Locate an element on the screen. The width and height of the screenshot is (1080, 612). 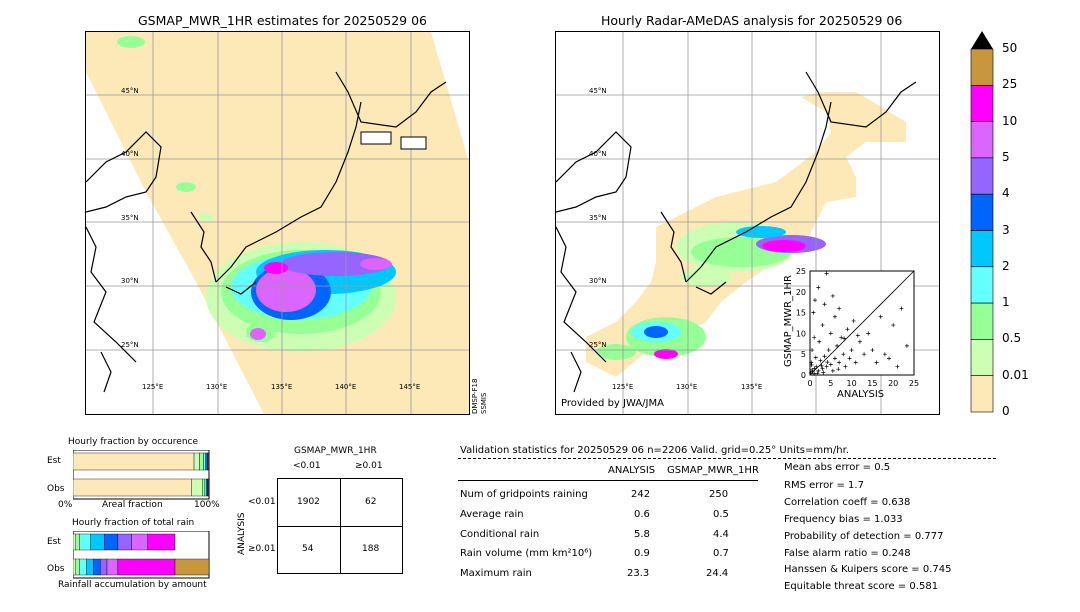
colorbar-boxes is located at coordinates (982, 230).